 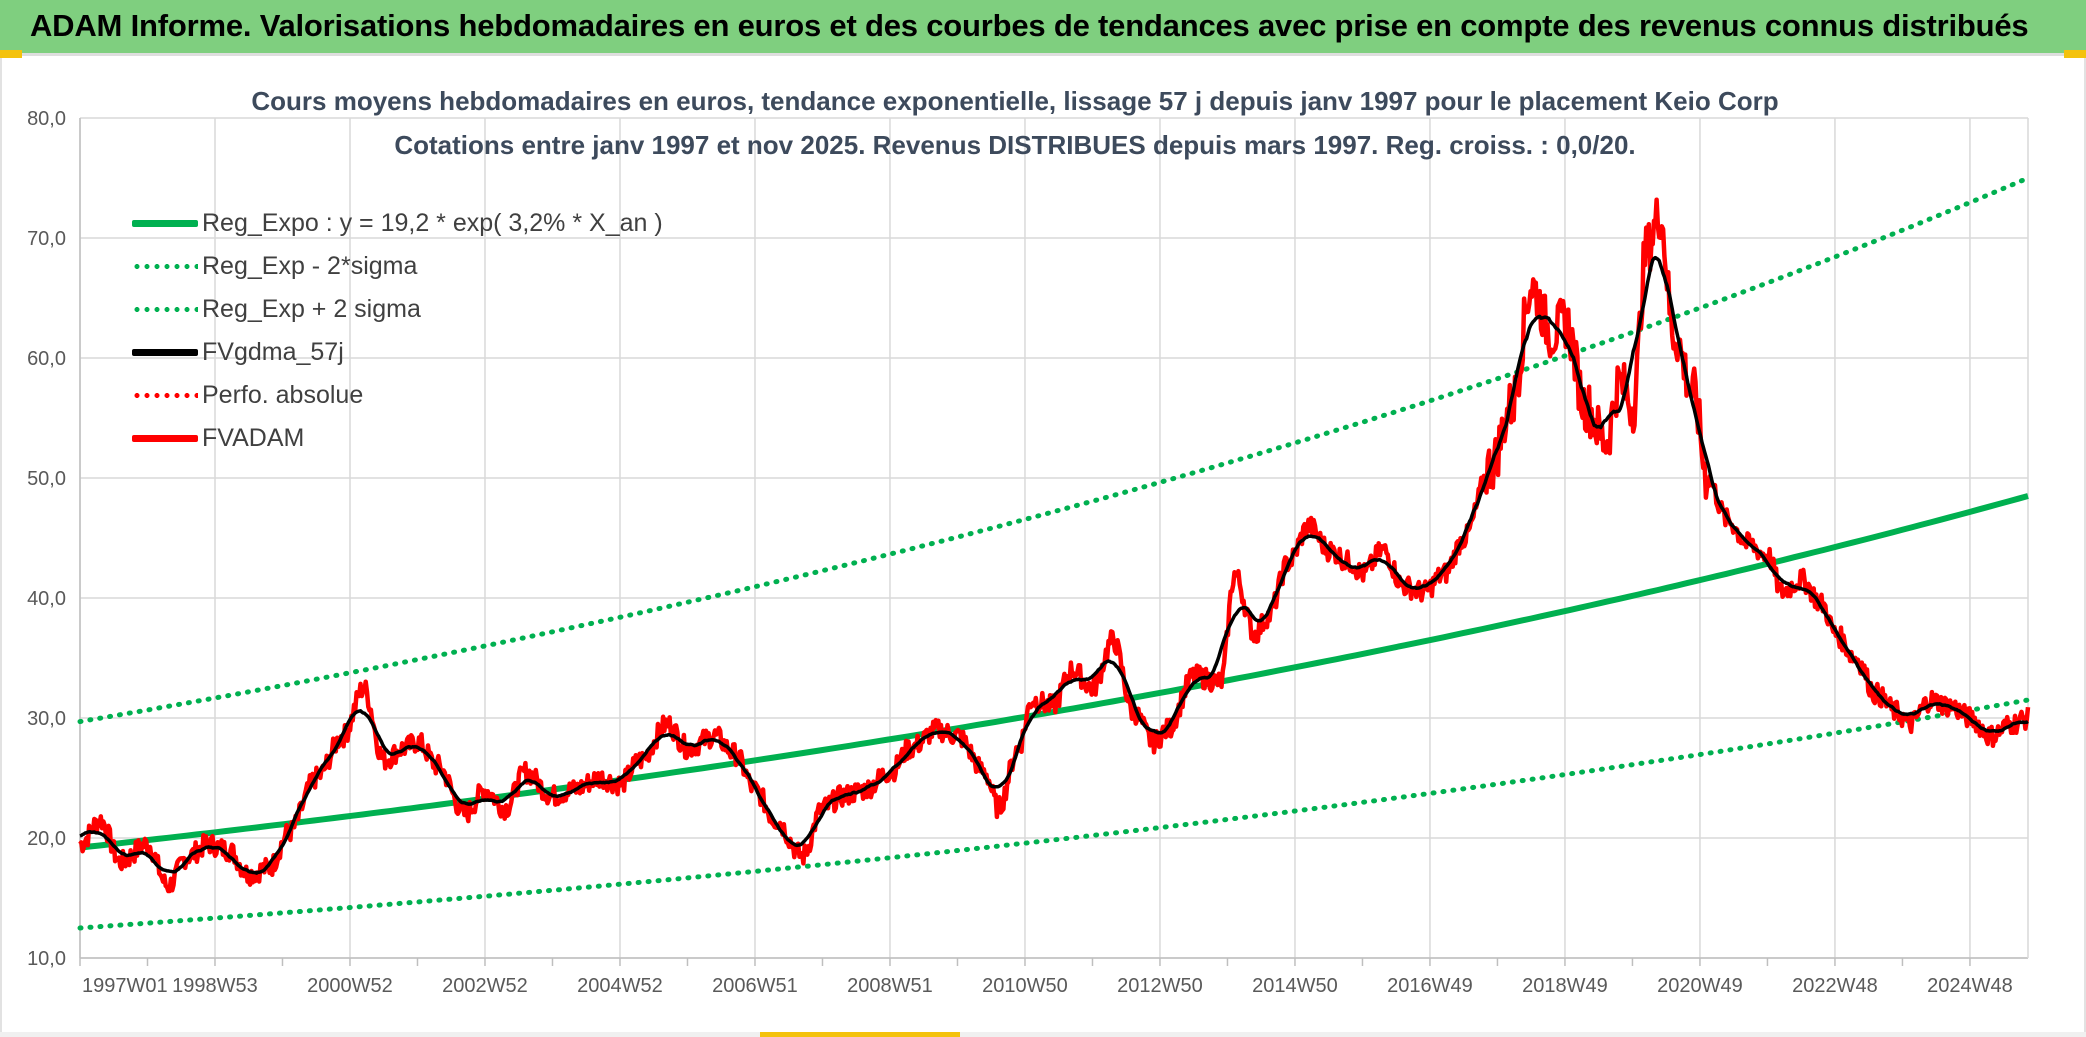 What do you see at coordinates (620, 986) in the screenshot?
I see `x-tick-label: 2004W52` at bounding box center [620, 986].